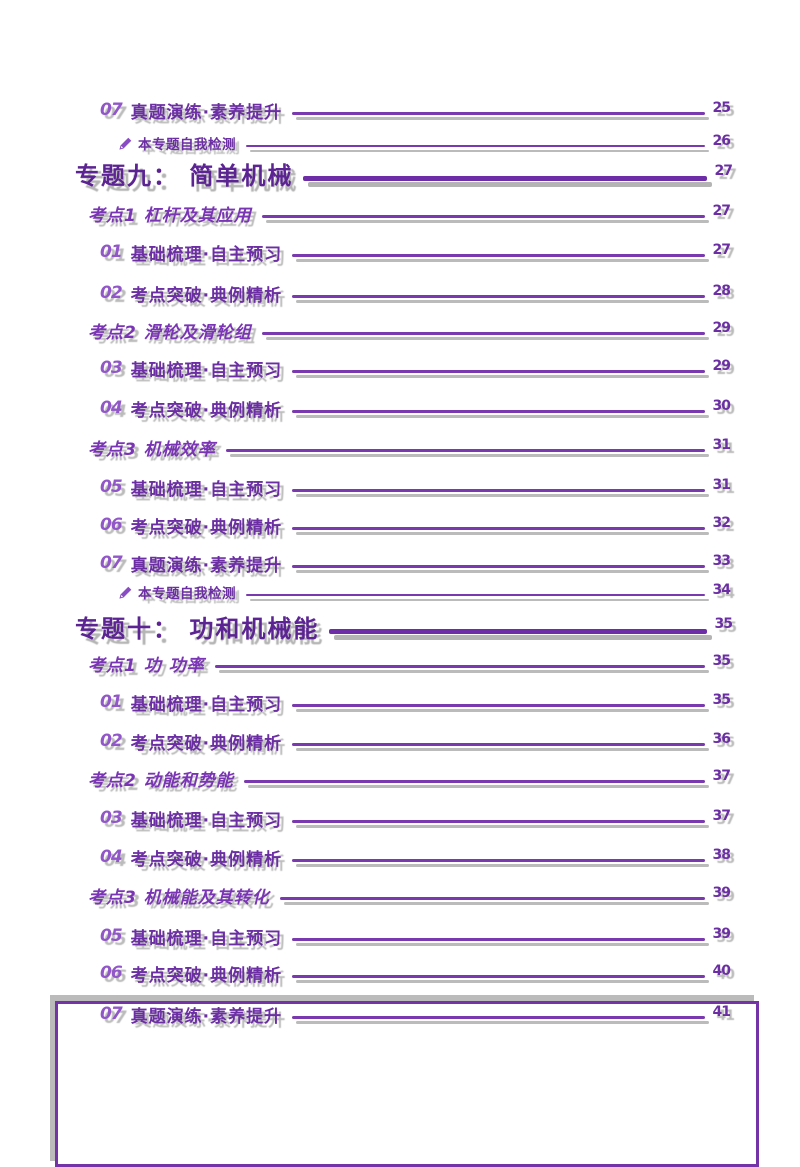 Image resolution: width=800 pixels, height=1167 pixels. What do you see at coordinates (416, 408) in the screenshot?
I see `toc-entry: 04 考点突破·典例精析 30` at bounding box center [416, 408].